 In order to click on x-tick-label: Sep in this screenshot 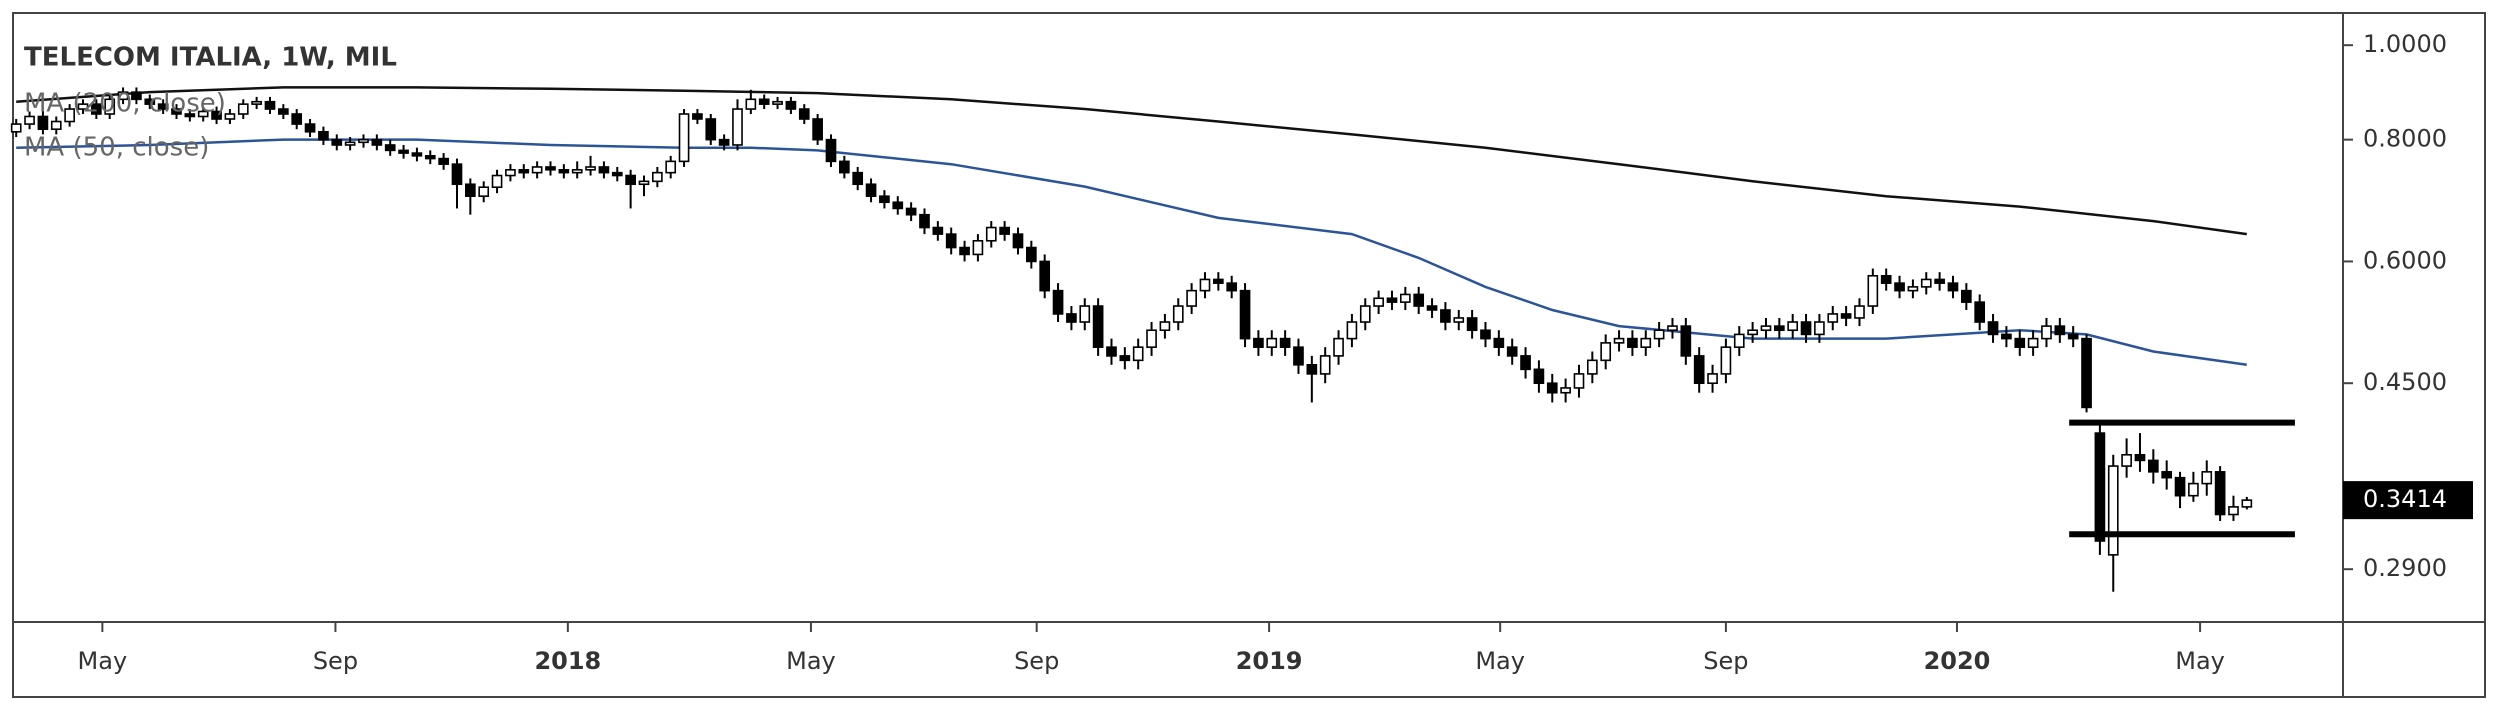, I will do `click(1036, 661)`.